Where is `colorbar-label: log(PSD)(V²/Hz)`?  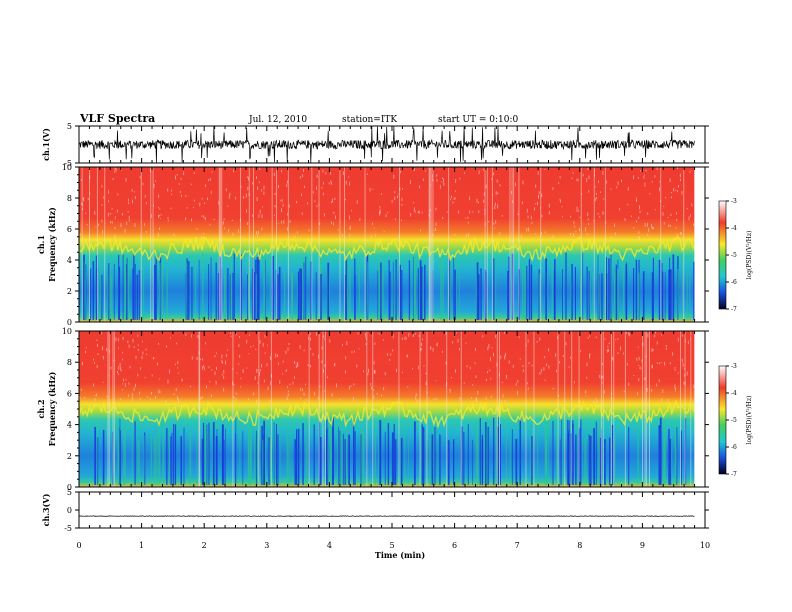
colorbar-label: log(PSD)(V²/Hz) is located at coordinates (749, 420).